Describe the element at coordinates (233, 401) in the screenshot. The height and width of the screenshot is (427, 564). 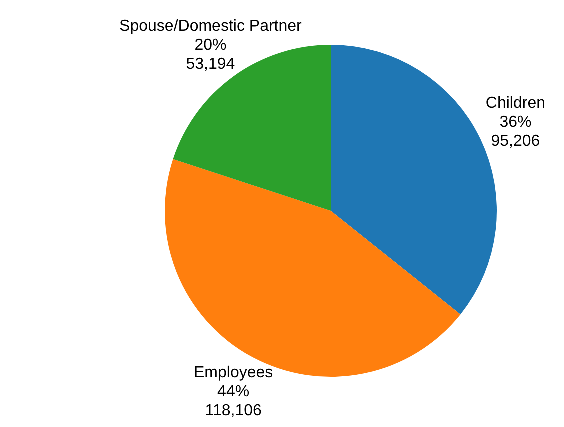
I see `data-label: 44% 118,106` at that location.